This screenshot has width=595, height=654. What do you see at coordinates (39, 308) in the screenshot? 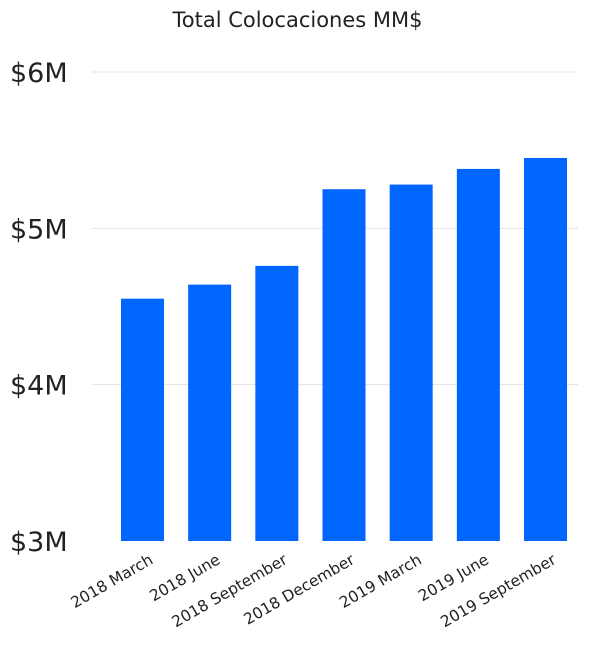
I see `y-axis-ticks: $3M $4M $5M $6M` at bounding box center [39, 308].